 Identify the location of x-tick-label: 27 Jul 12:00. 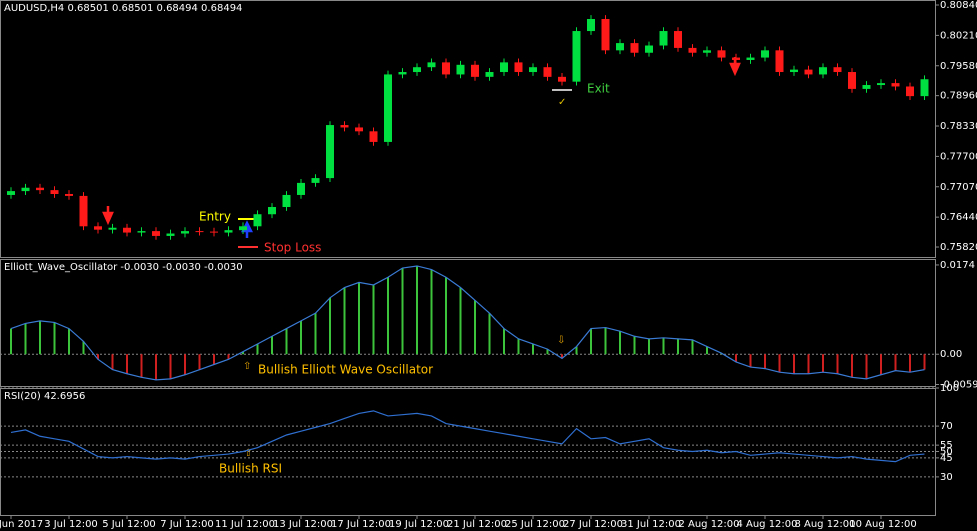
(593, 524).